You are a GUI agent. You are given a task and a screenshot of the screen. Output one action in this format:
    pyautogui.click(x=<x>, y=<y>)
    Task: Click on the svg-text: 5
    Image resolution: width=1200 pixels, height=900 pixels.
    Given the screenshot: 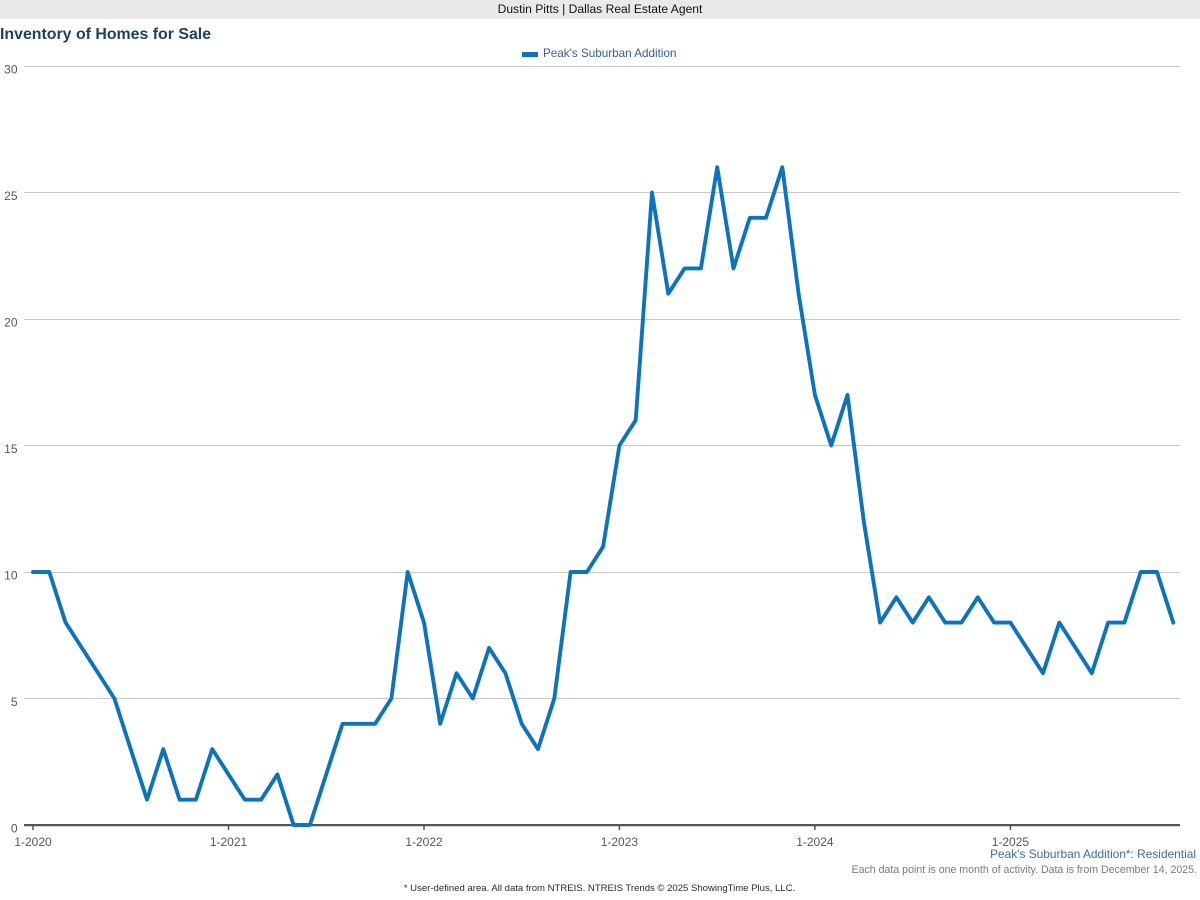 What is the action you would take?
    pyautogui.click(x=14, y=702)
    